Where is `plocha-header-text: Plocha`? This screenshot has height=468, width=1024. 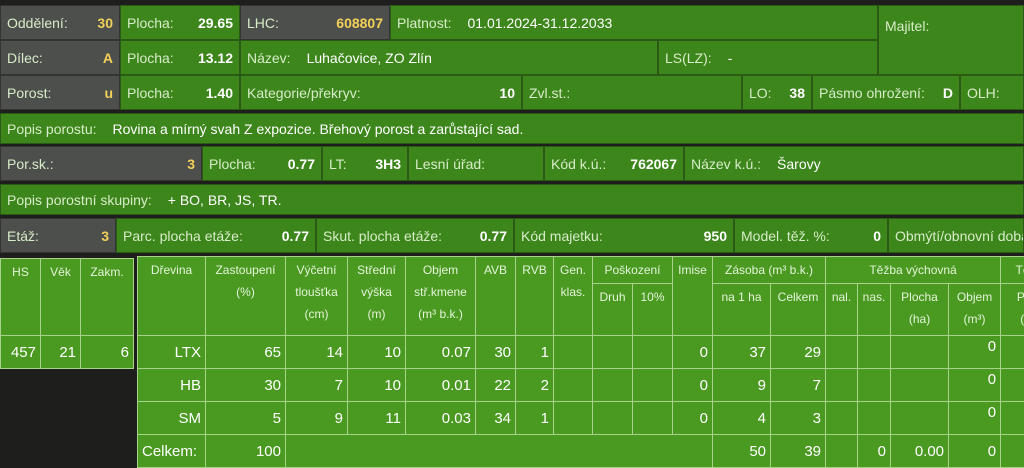
plocha-header-text: Plocha is located at coordinates (919, 297).